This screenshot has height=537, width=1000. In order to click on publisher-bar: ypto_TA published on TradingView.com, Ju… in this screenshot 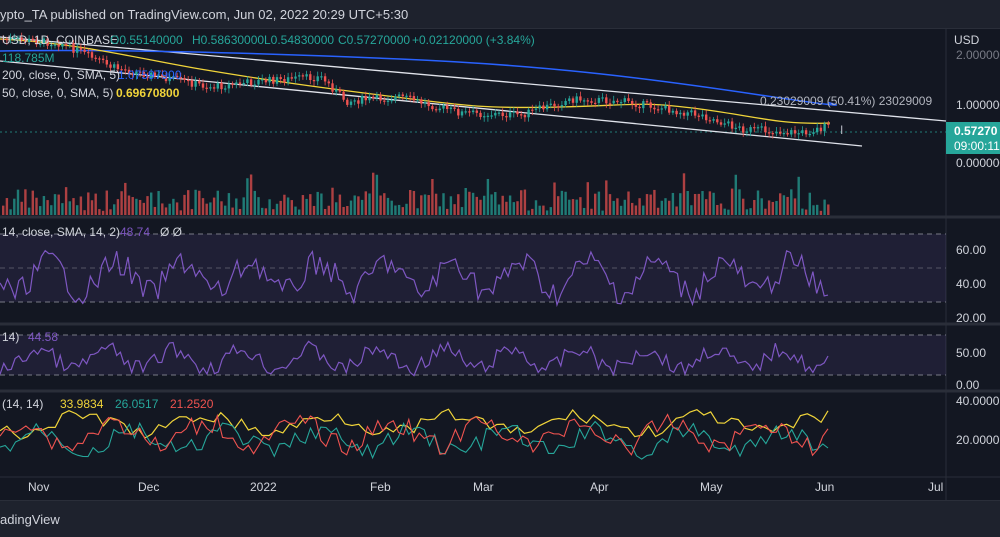, I will do `click(500, 14)`.